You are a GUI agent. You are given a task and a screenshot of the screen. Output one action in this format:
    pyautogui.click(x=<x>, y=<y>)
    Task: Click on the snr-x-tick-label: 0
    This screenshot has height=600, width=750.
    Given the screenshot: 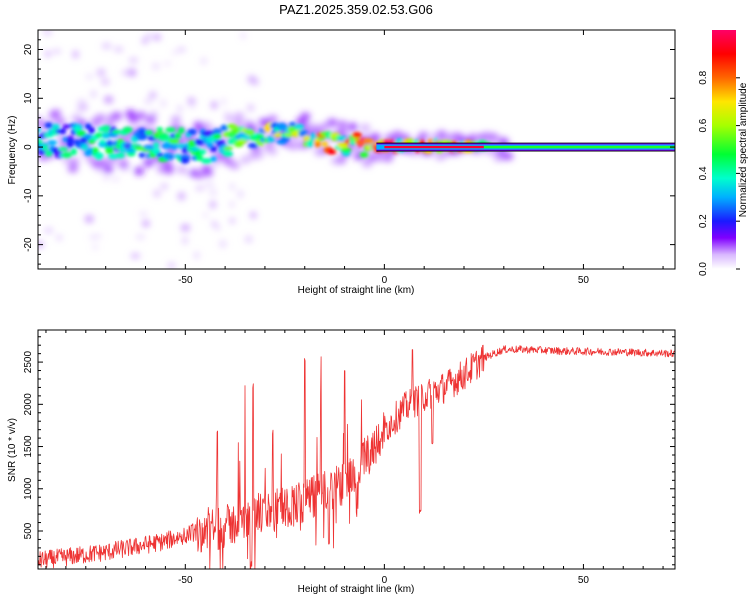 What is the action you would take?
    pyautogui.click(x=385, y=580)
    